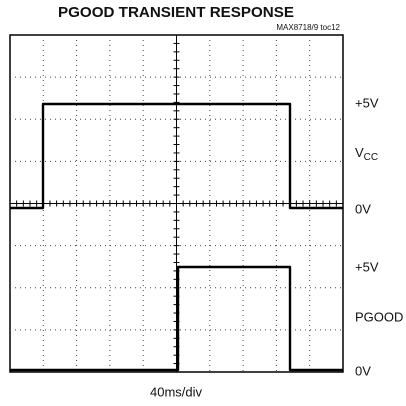 This screenshot has height=406, width=406. I want to click on timebase: 40ms/div, so click(176, 391).